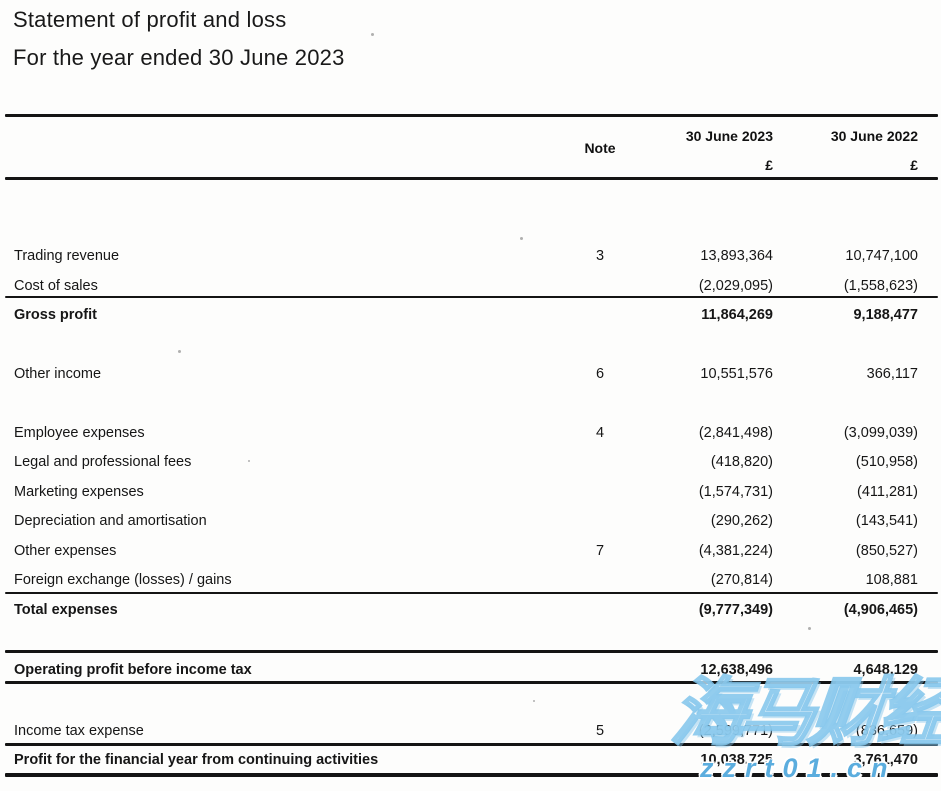  What do you see at coordinates (103, 462) in the screenshot?
I see `row-label: Legal and professional fees` at bounding box center [103, 462].